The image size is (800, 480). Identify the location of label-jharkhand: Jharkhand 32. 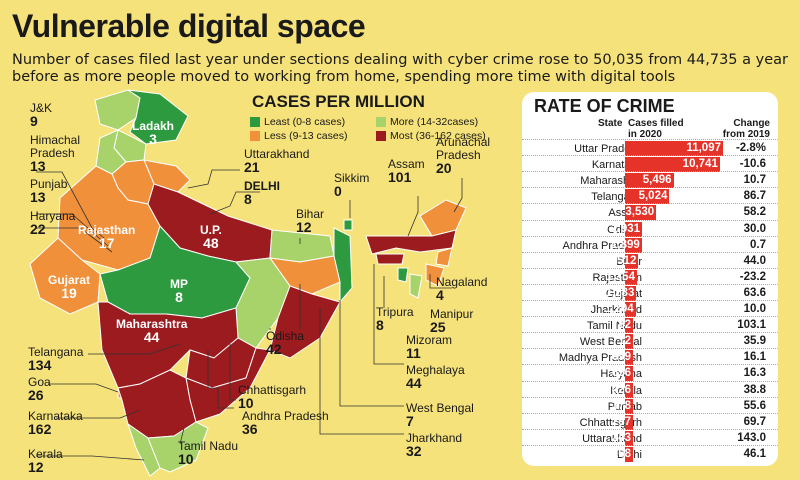
(434, 445).